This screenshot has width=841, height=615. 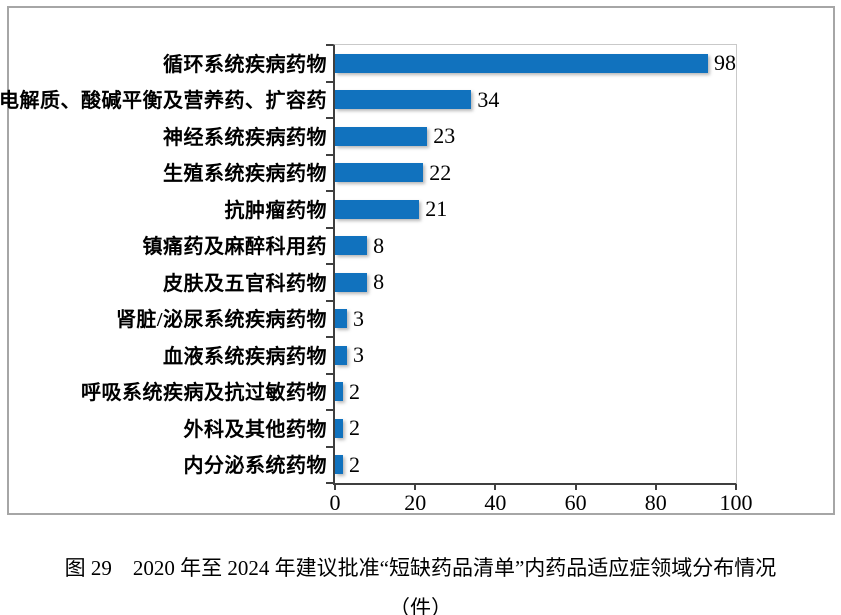 I want to click on category-row: 电解质、酸碱平衡及营养药、扩容药, so click(x=163, y=99).